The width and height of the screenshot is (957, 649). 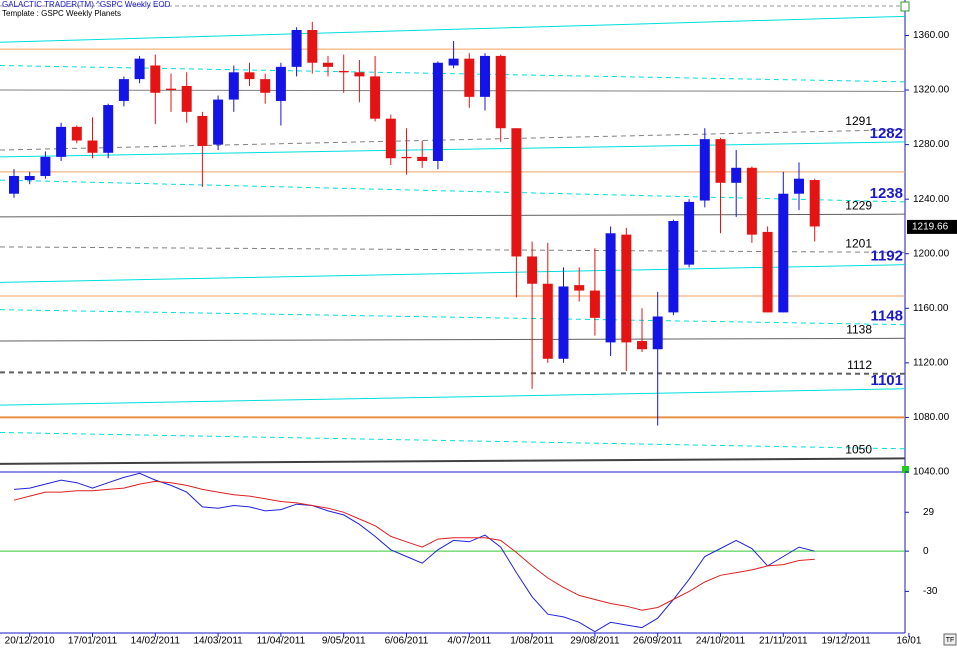 I want to click on y-tick-label: 29, so click(x=929, y=512).